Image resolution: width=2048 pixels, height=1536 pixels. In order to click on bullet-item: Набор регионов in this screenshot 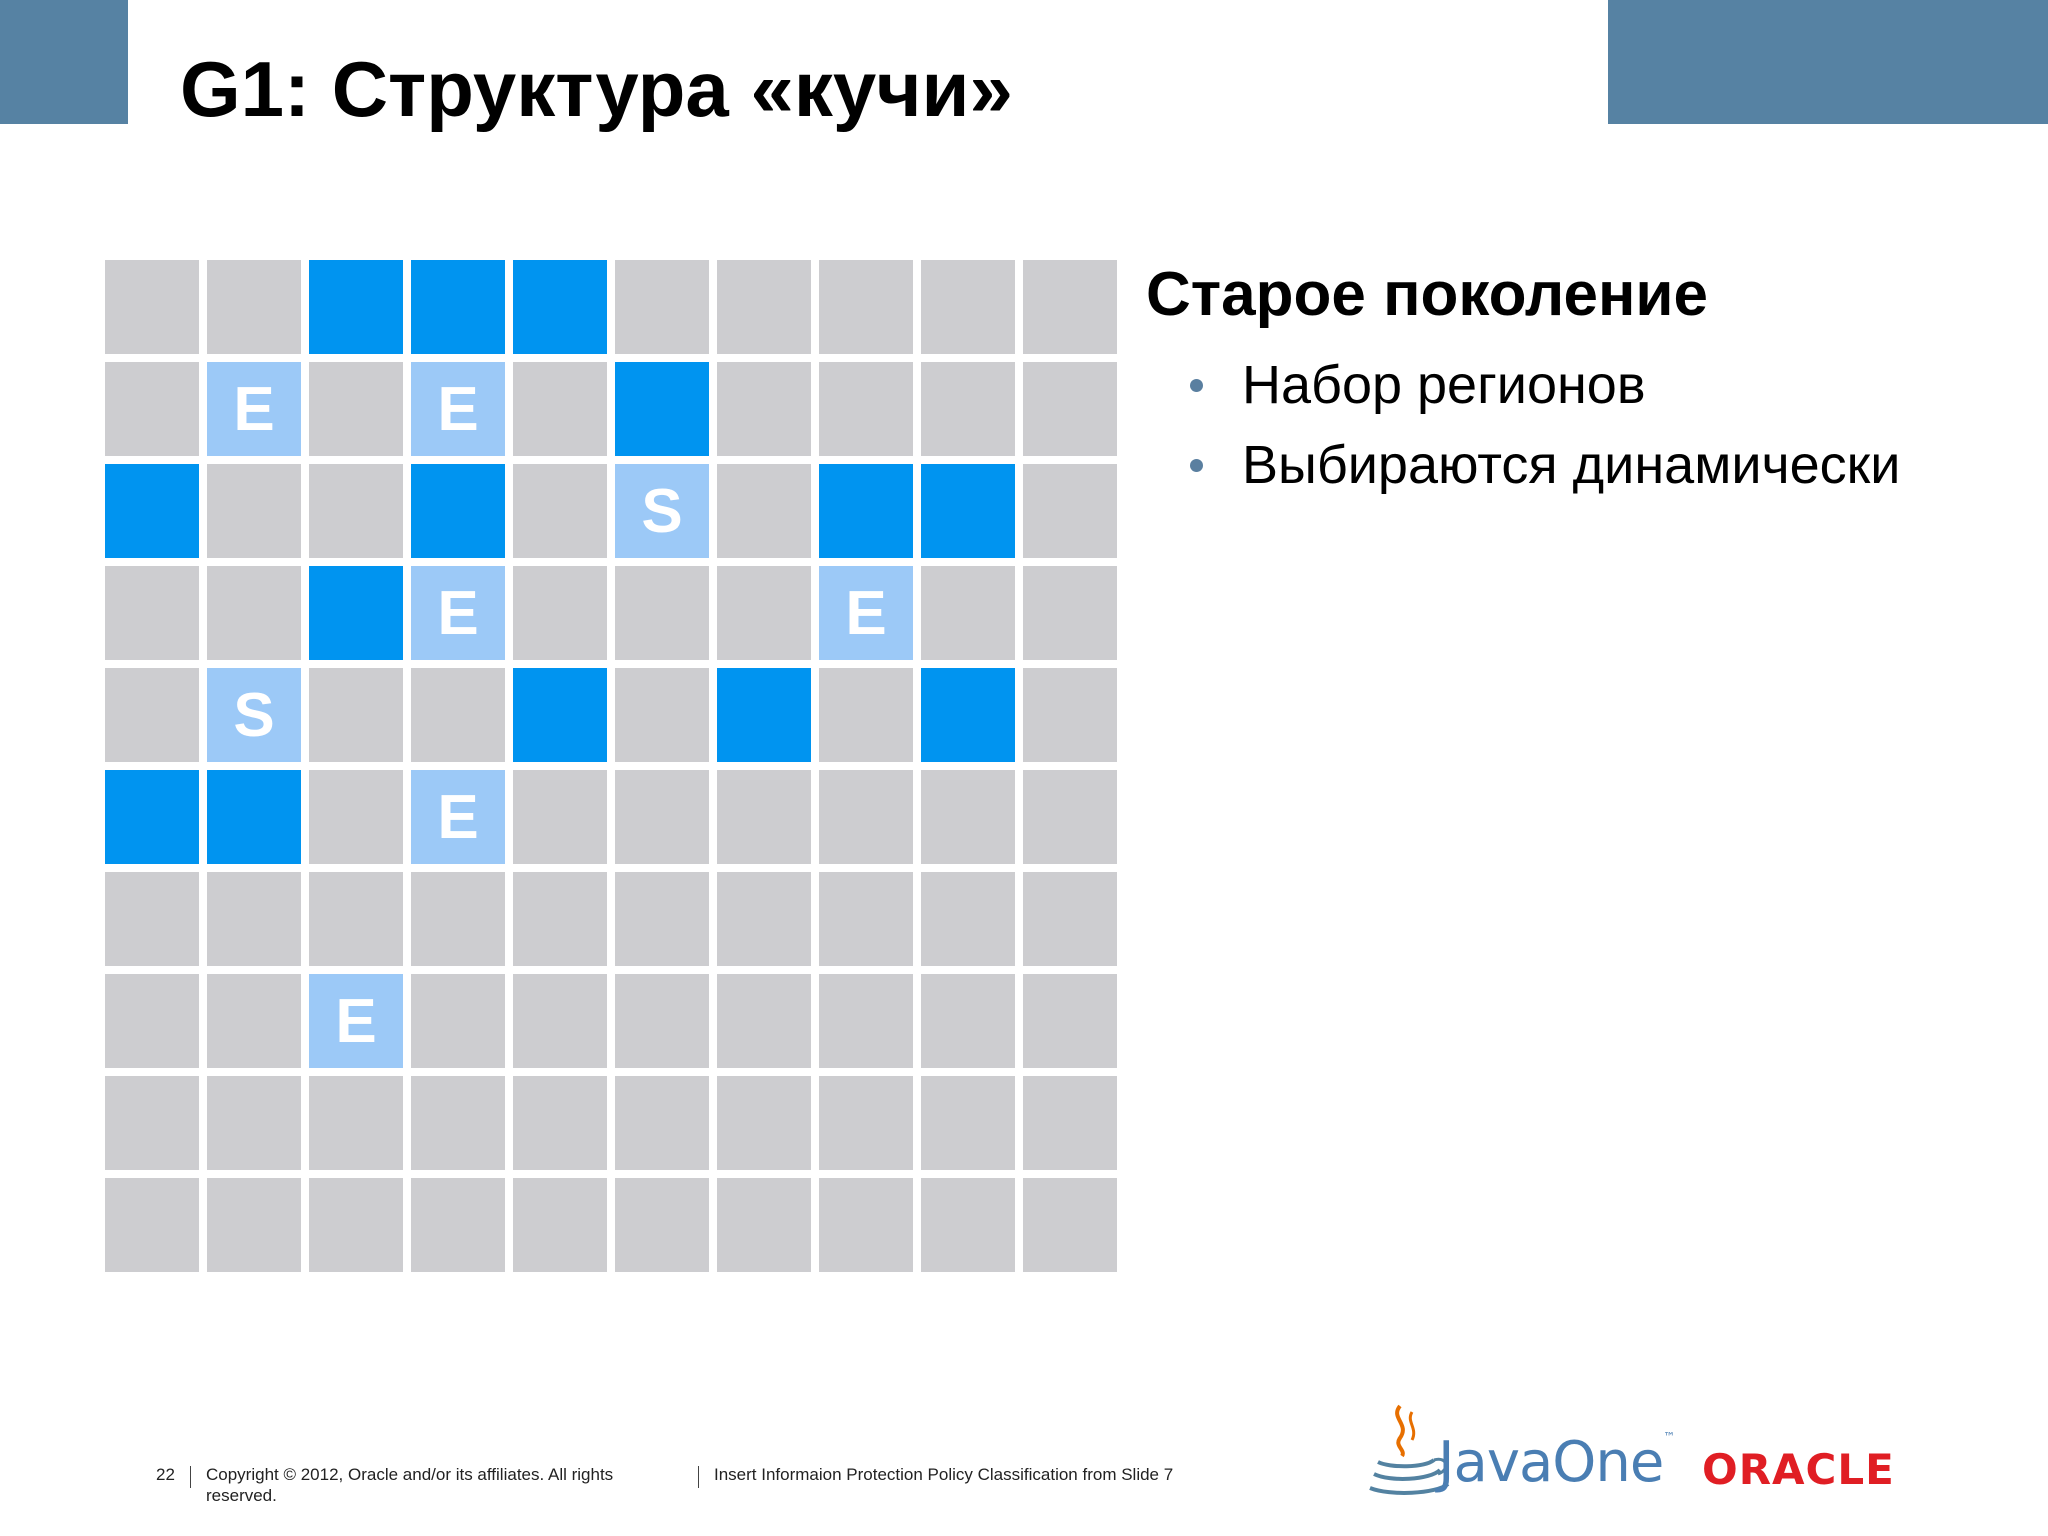, I will do `click(1545, 395)`.